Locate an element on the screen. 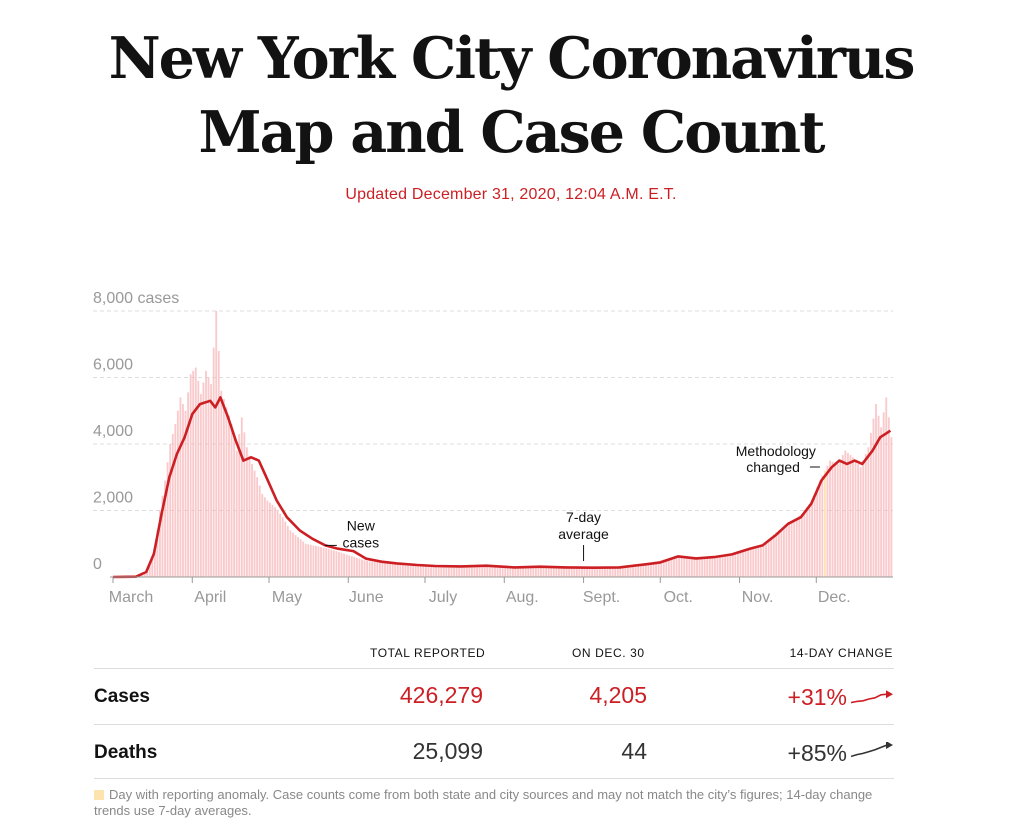  row-label-deaths: Deaths is located at coordinates (126, 752).